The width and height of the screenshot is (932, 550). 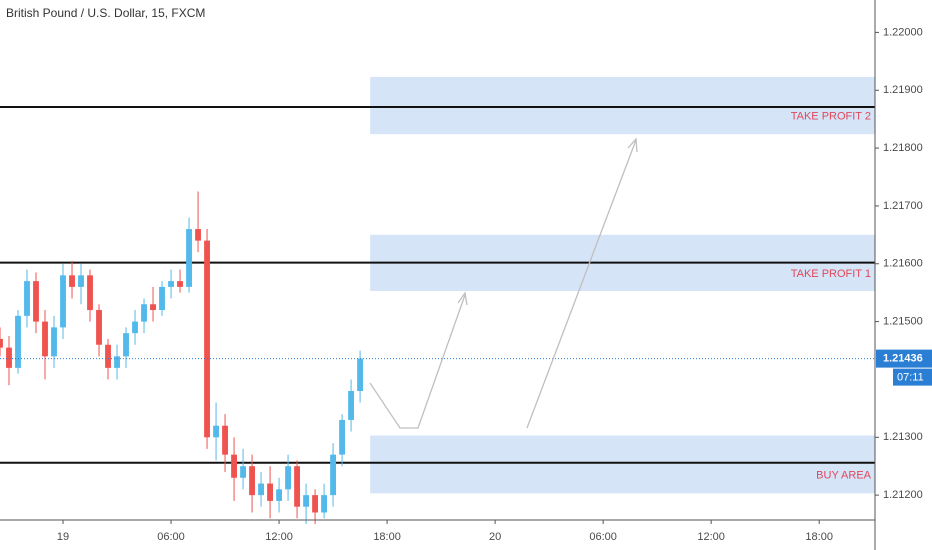 I want to click on y-tick-label: 1.21300, so click(x=903, y=437).